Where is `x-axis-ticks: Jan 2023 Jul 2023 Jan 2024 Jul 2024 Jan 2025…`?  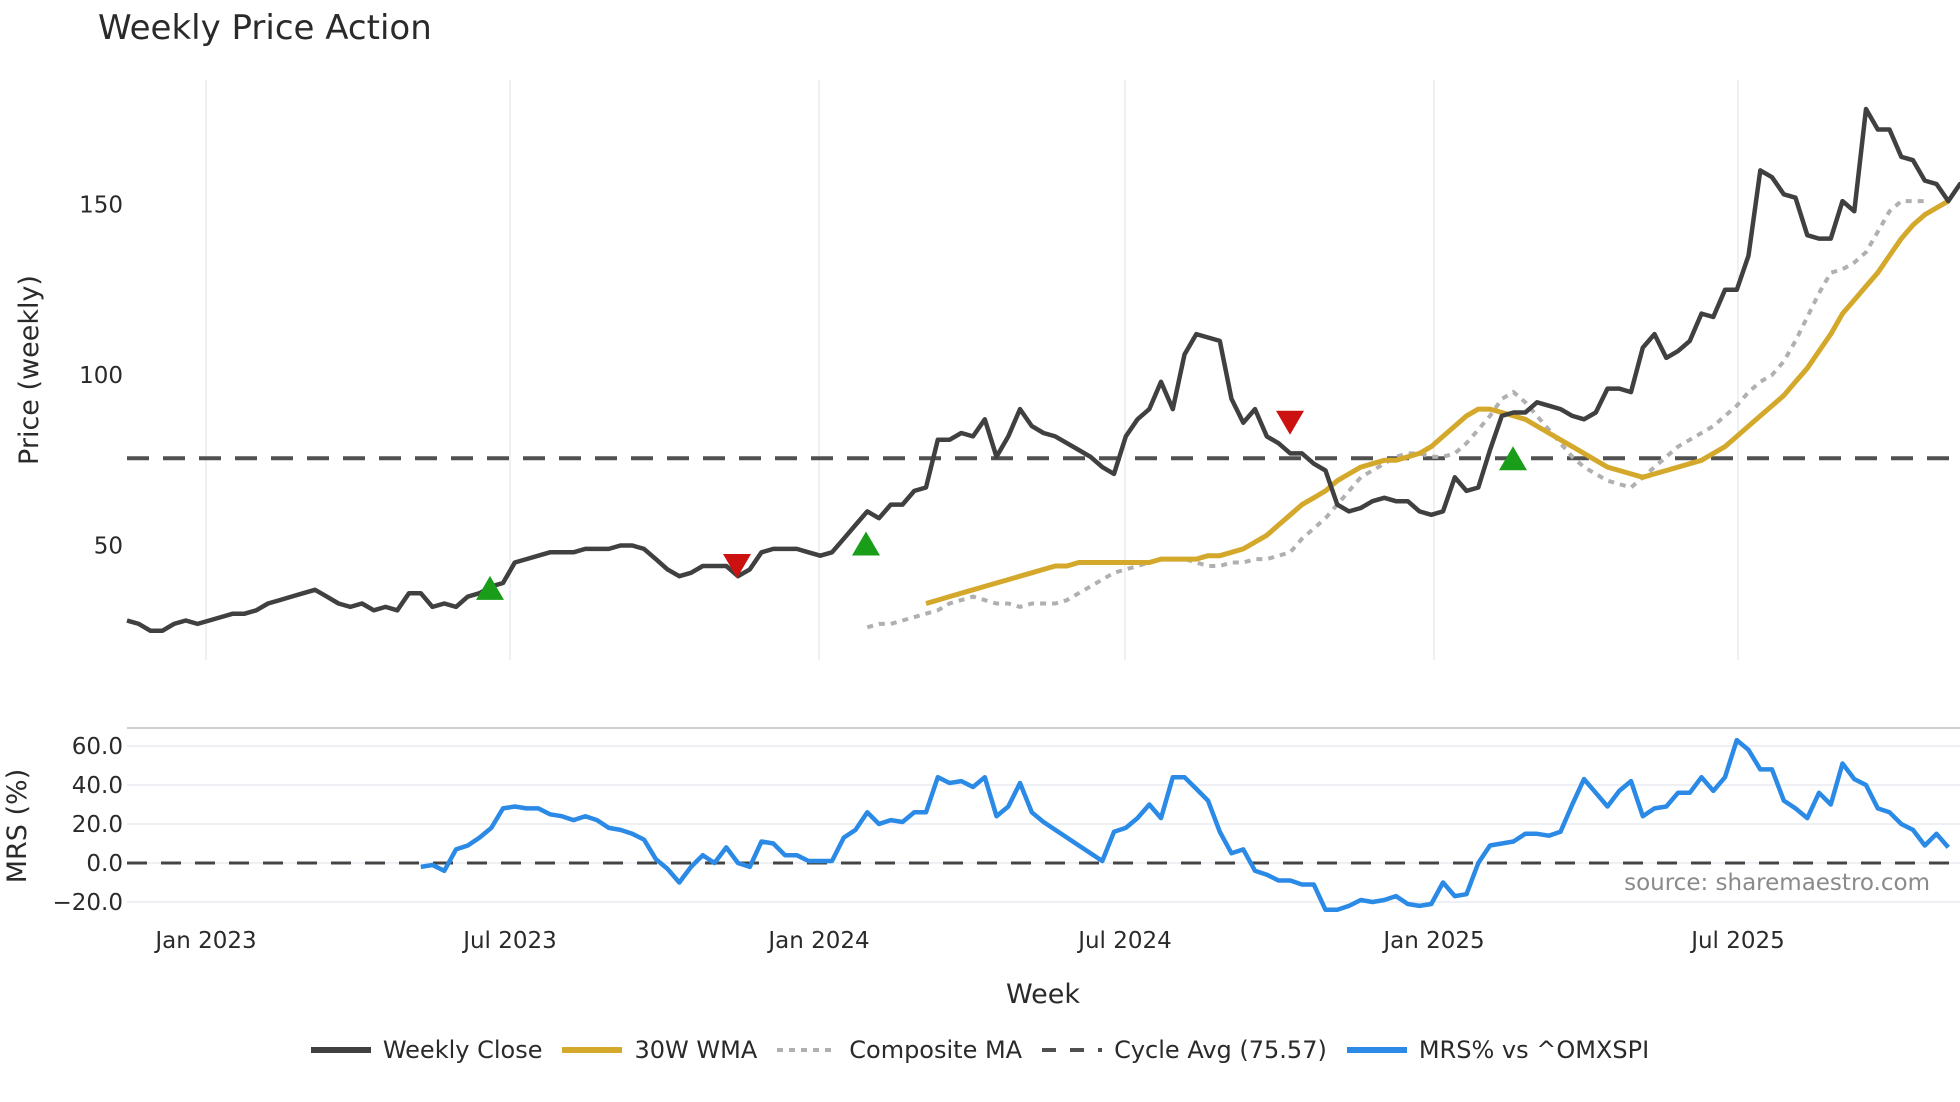 x-axis-ticks: Jan 2023 Jul 2023 Jan 2024 Jul 2024 Jan 2025… is located at coordinates (968, 941).